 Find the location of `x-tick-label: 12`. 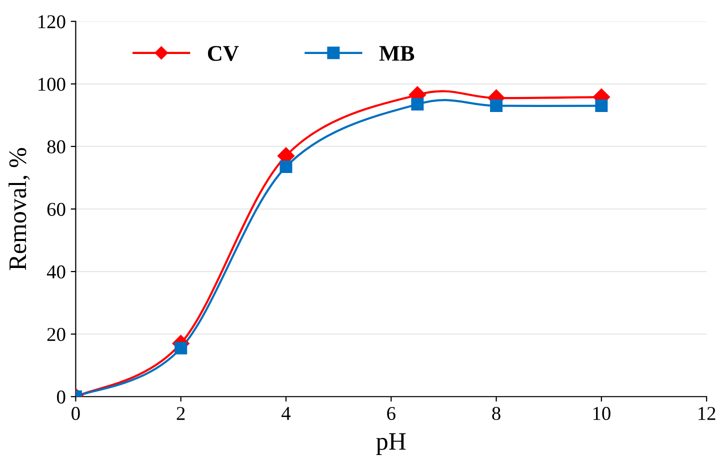

x-tick-label: 12 is located at coordinates (707, 413).